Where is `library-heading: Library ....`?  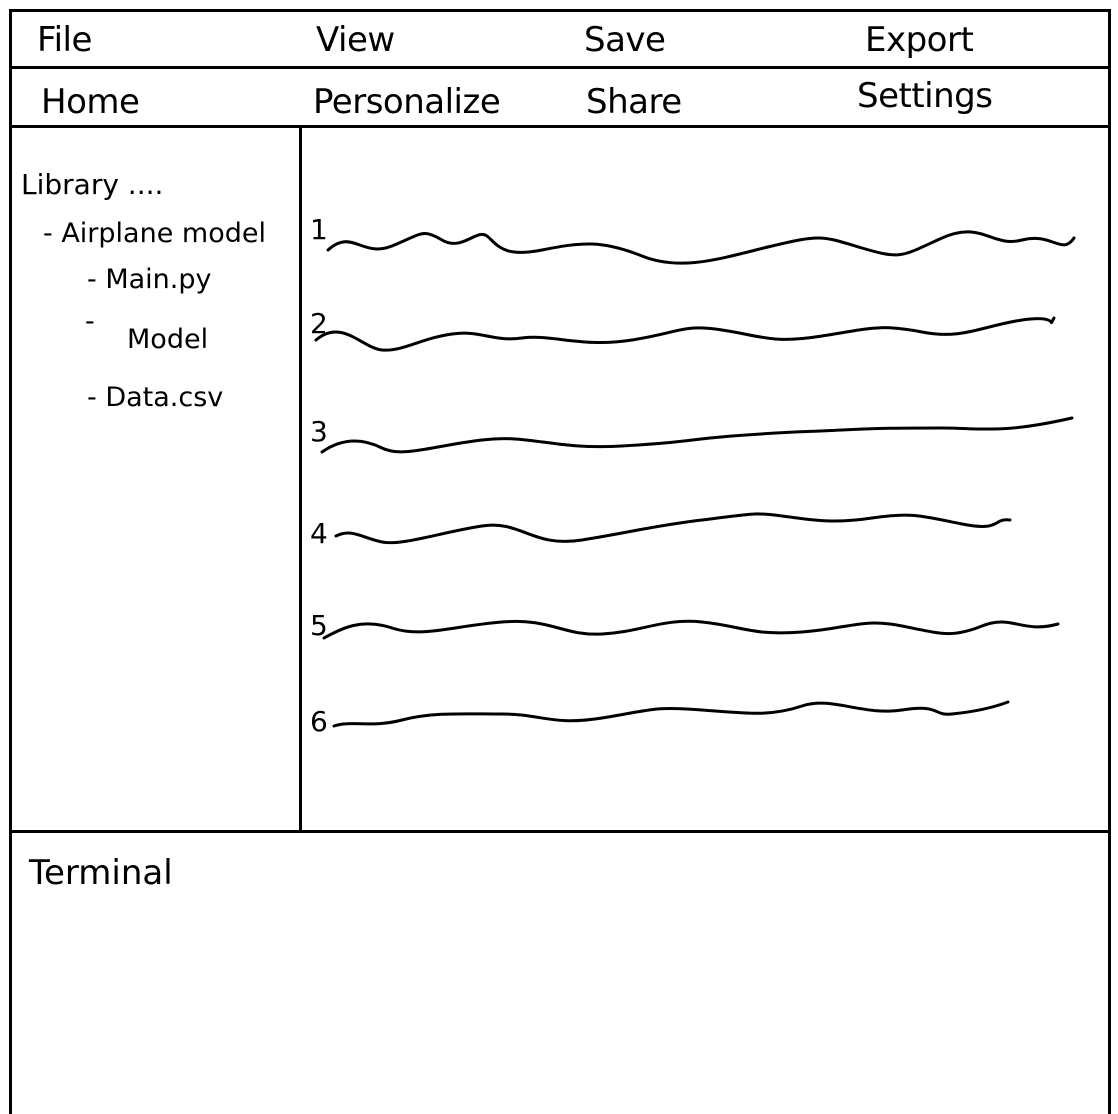
library-heading: Library .... is located at coordinates (92, 184).